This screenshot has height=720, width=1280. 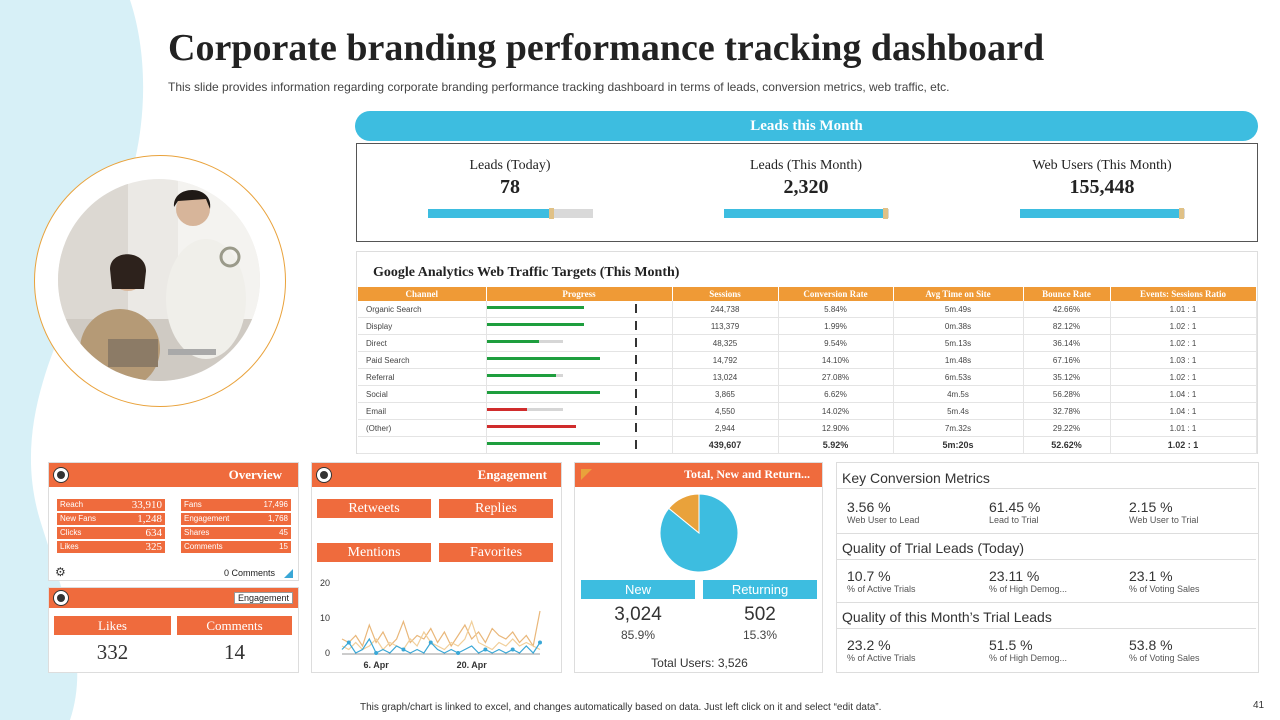 I want to click on engagement-line-chart: 0 10 20 6. Apr 20. Apr, so click(x=431, y=624).